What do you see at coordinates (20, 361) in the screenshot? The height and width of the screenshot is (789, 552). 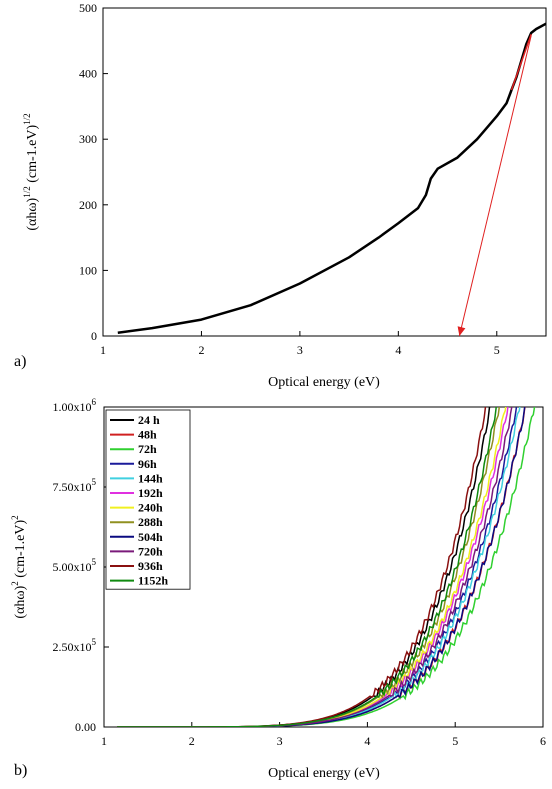 I see `panel-a-label: a)` at bounding box center [20, 361].